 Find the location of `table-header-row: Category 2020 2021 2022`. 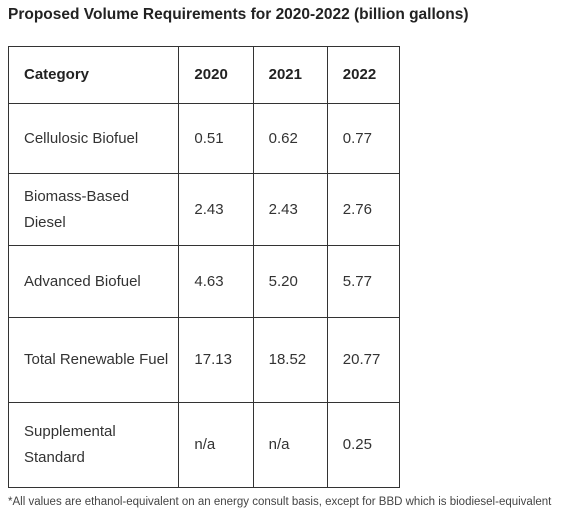

table-header-row: Category 2020 2021 2022 is located at coordinates (204, 75).